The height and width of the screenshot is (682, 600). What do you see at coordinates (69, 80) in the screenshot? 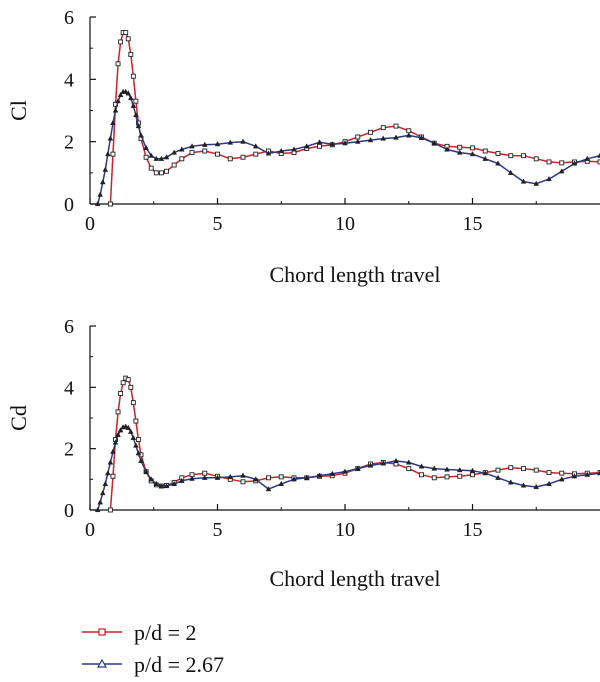
I see `y-tick-label: 4` at bounding box center [69, 80].